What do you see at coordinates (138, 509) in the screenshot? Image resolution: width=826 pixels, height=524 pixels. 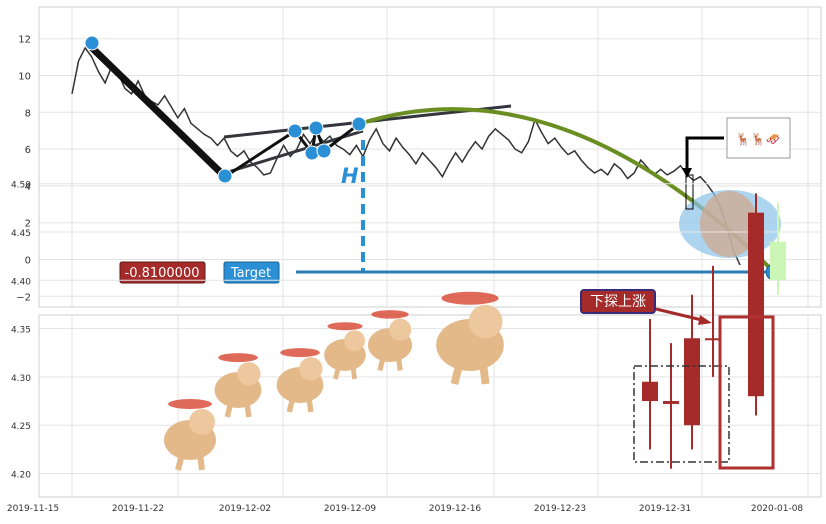 I see `x-tick-label: 2019-11-22` at bounding box center [138, 509].